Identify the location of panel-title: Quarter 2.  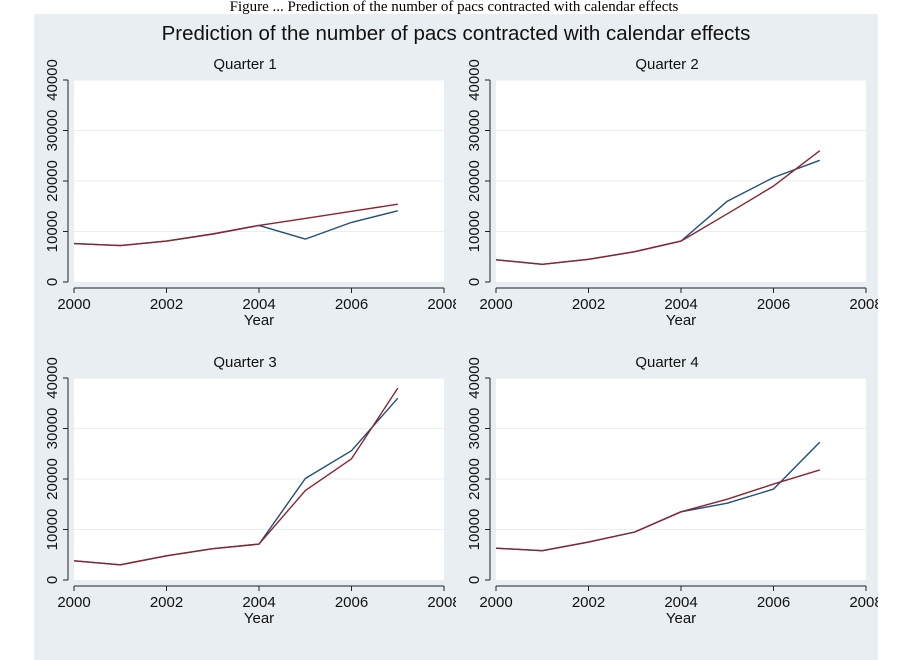
(667, 64).